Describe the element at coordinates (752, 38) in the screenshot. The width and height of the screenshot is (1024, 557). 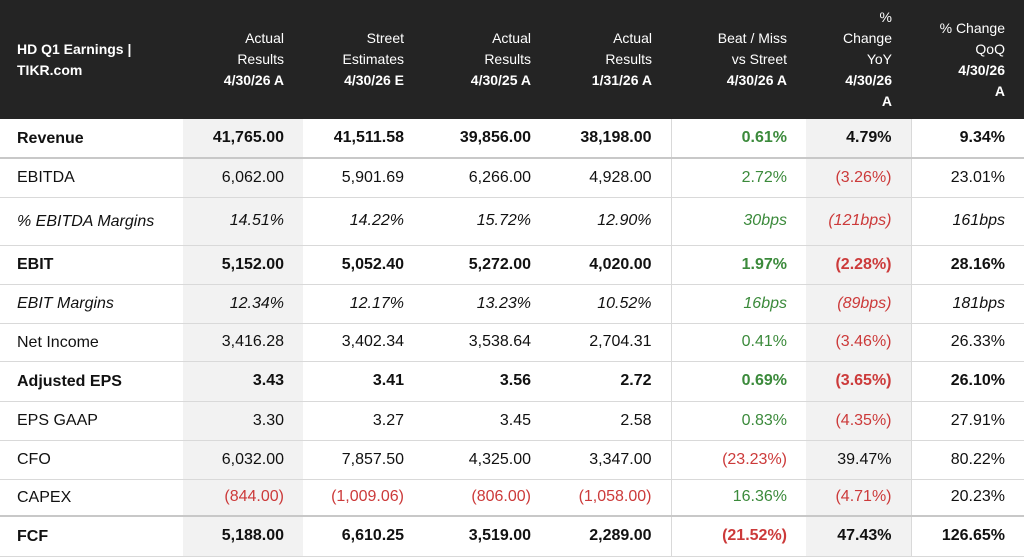
I see `column-header-text: Beat / Miss` at that location.